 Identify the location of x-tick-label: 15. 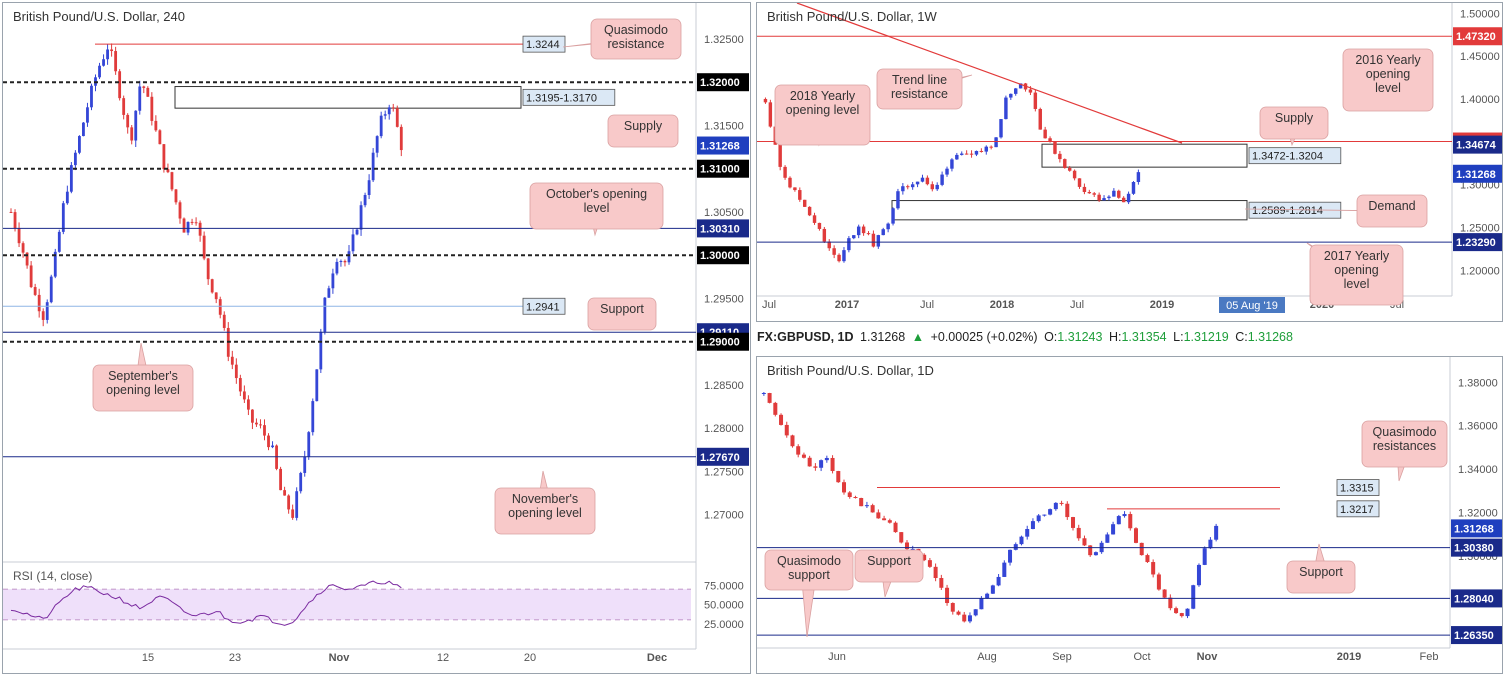
(148, 658).